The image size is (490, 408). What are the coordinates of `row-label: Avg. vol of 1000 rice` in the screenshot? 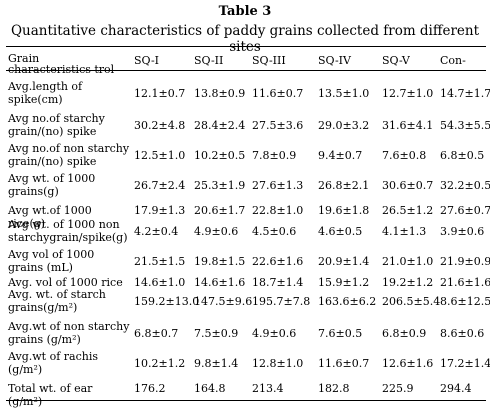 It's located at (65, 282).